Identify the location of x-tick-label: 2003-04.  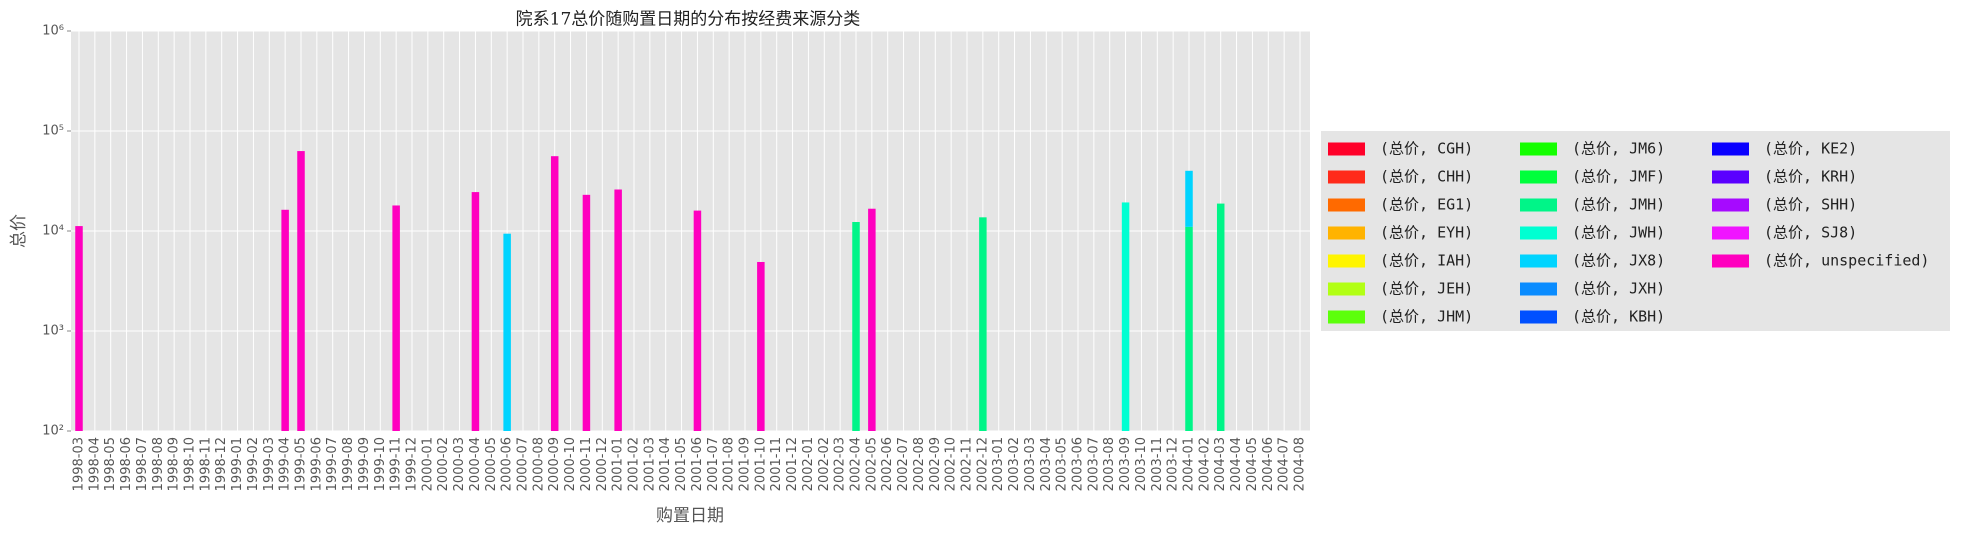
(1046, 464).